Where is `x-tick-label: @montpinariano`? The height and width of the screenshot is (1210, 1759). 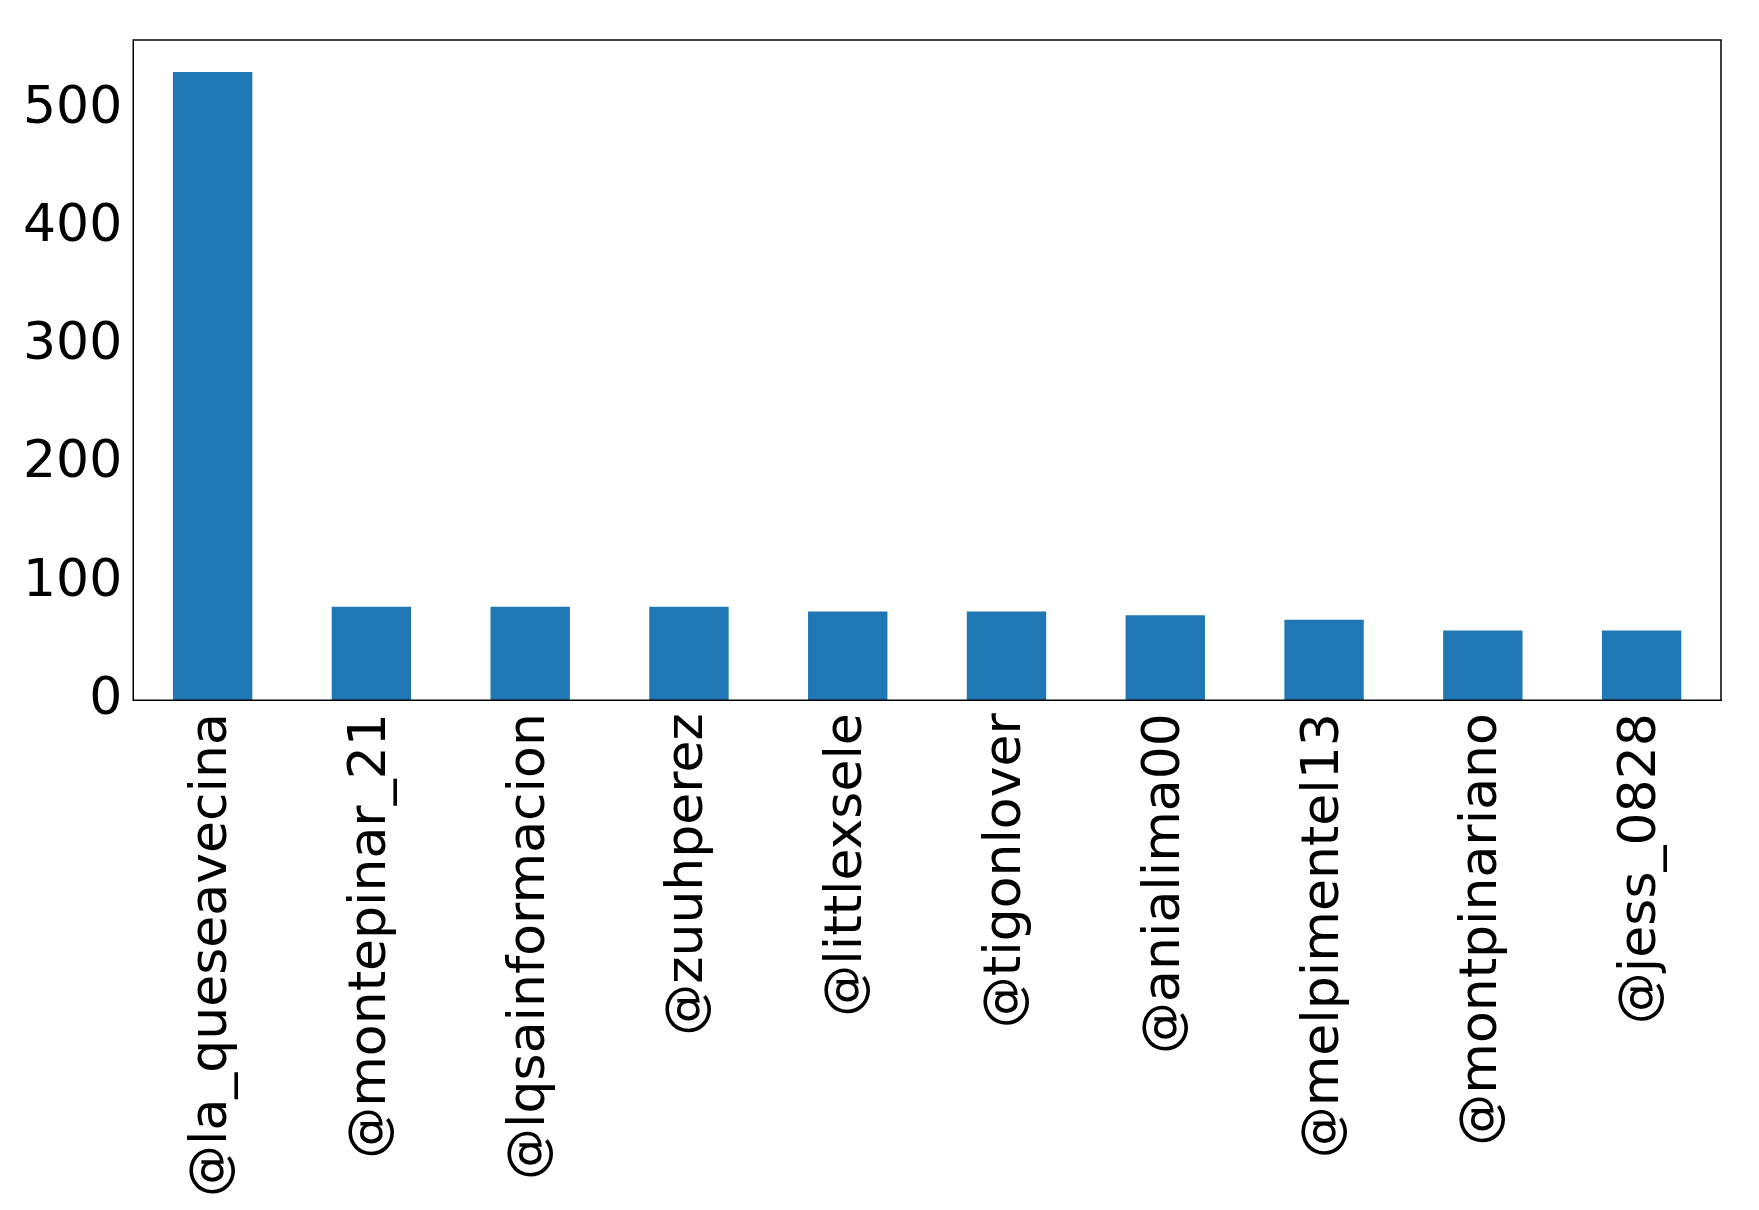 x-tick-label: @montpinariano is located at coordinates (1478, 929).